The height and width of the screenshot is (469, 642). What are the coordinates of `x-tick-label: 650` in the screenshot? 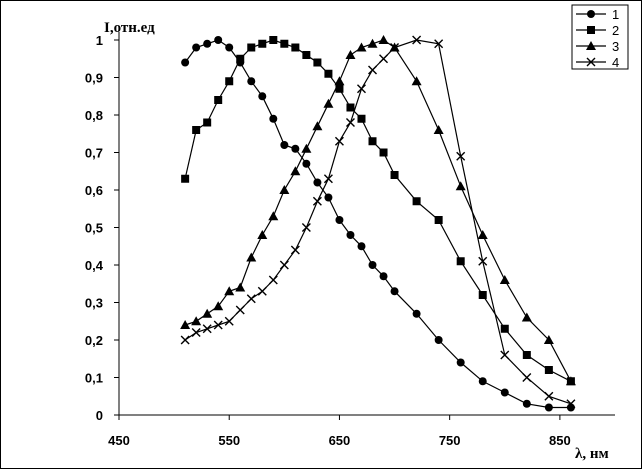 It's located at (340, 440).